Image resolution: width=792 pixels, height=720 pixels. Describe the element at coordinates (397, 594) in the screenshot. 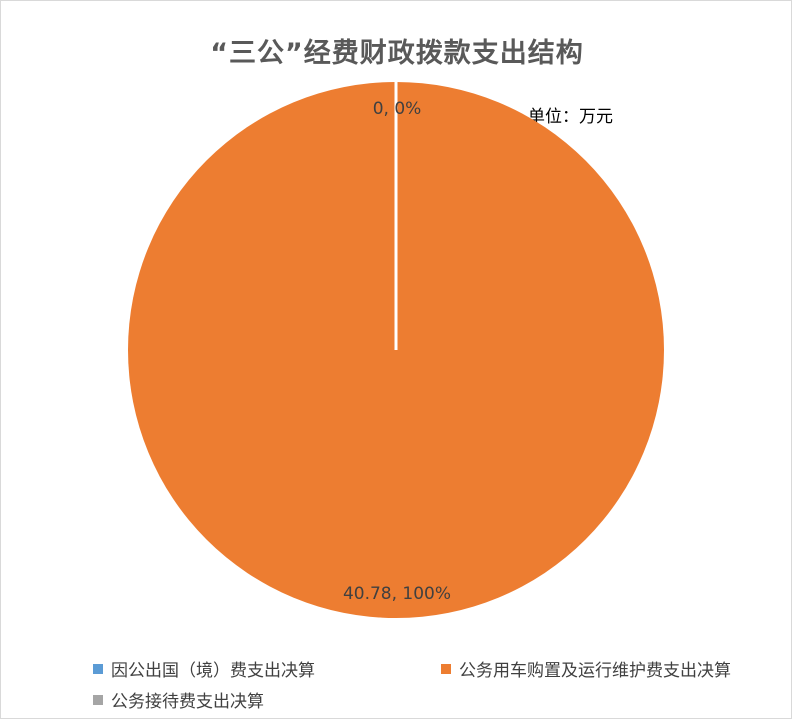

I see `data-label-slice-vehicles: 40.78, 100%` at that location.